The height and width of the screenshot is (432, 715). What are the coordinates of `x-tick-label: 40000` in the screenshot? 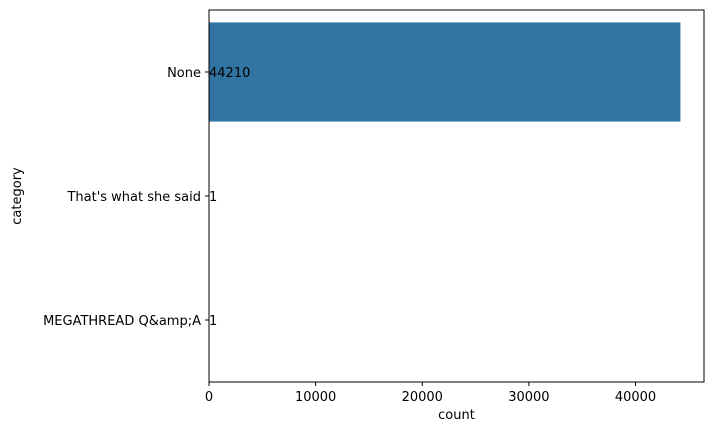 It's located at (635, 397).